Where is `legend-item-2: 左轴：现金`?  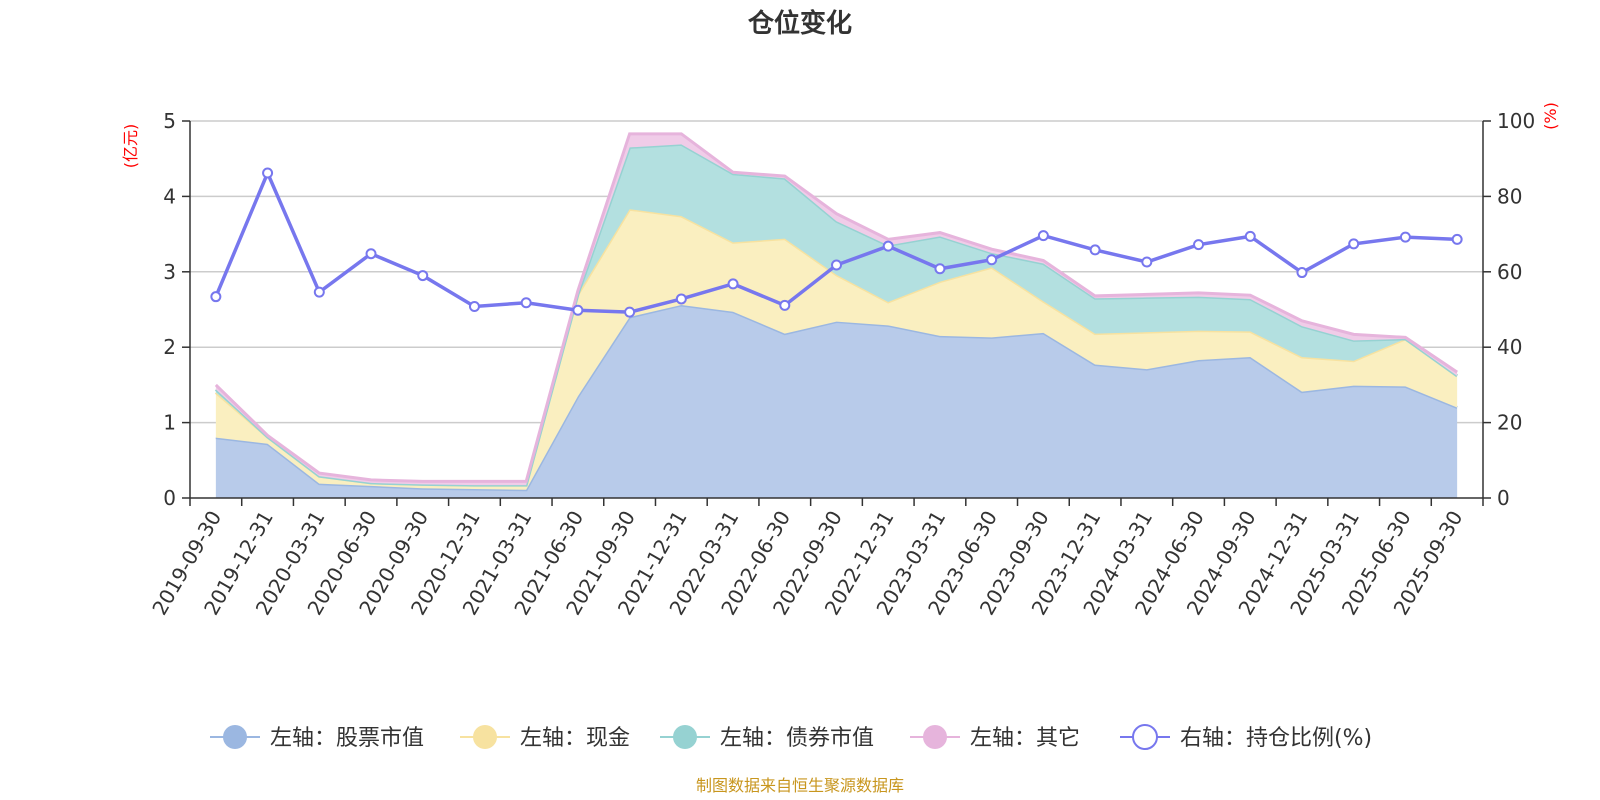
legend-item-2: 左轴：现金 is located at coordinates (545, 738).